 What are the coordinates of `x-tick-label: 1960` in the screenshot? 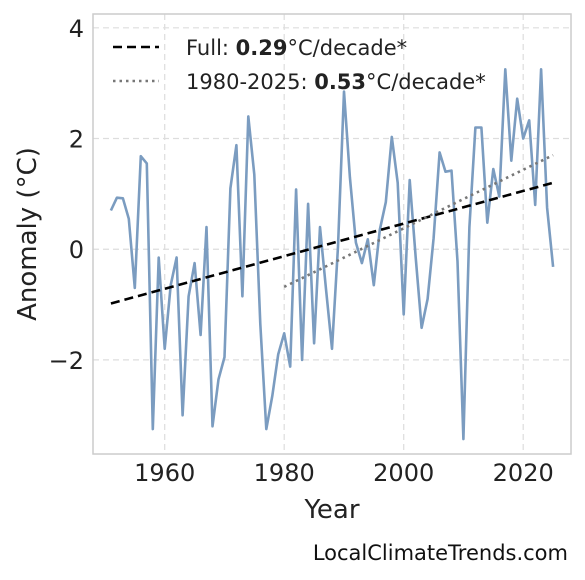 It's located at (164, 473).